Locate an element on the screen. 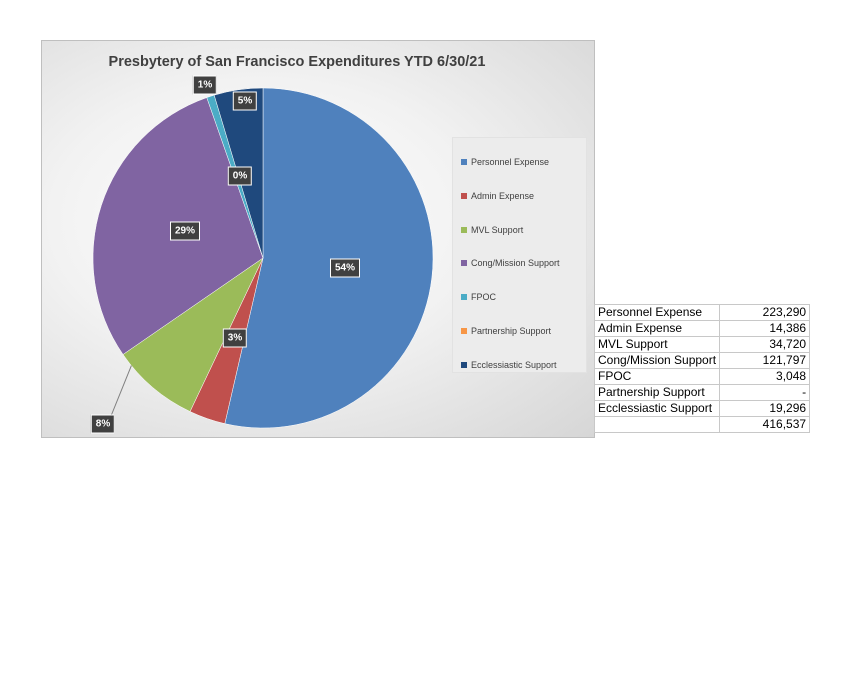 The width and height of the screenshot is (850, 681). table-cell-label: Partnership Support is located at coordinates (657, 392).